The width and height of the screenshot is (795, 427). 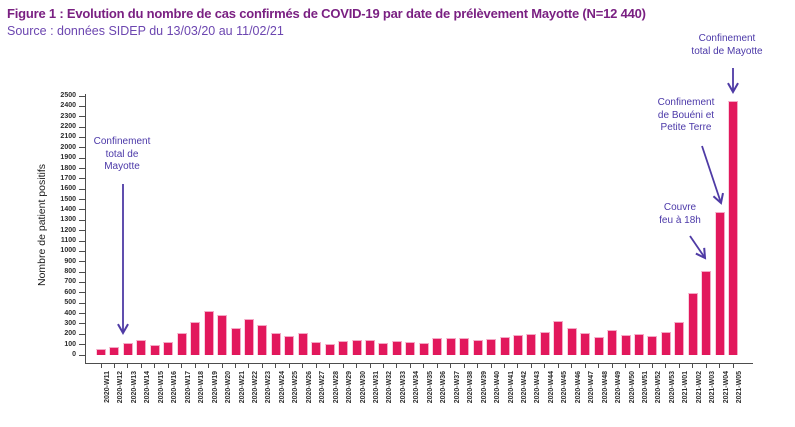 I want to click on y-tick-label: 200, so click(x=70, y=334).